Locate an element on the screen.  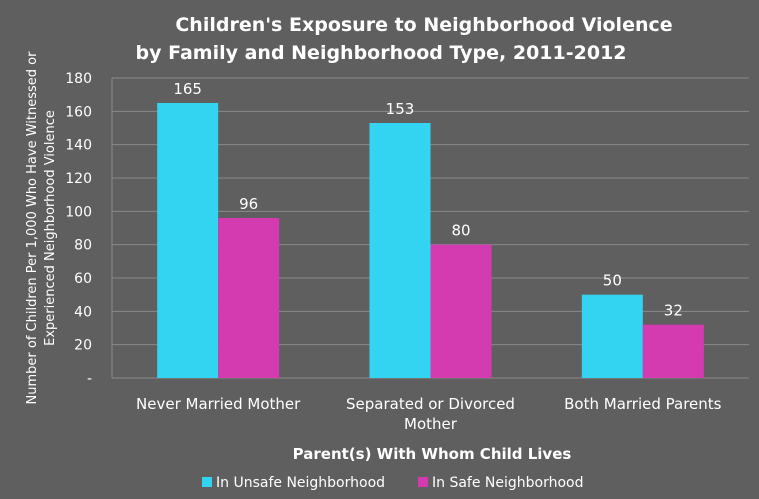
y-tick-label: 100 is located at coordinates (78, 212).